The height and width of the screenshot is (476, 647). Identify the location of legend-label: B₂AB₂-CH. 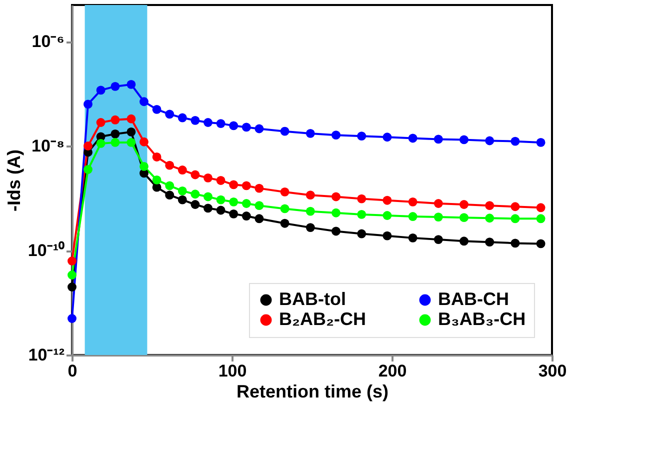
(322, 319).